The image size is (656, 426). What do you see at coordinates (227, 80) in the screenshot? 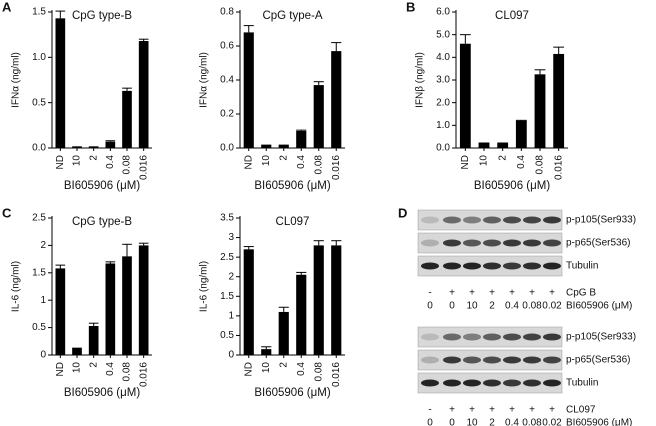
I see `y-tick-label: 0.4` at bounding box center [227, 80].